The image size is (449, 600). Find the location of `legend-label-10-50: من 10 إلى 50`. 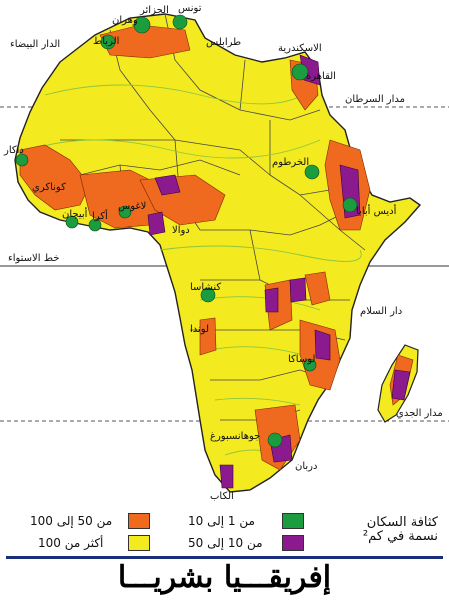

legend-label-10-50: من 10 إلى 50 is located at coordinates (225, 543).